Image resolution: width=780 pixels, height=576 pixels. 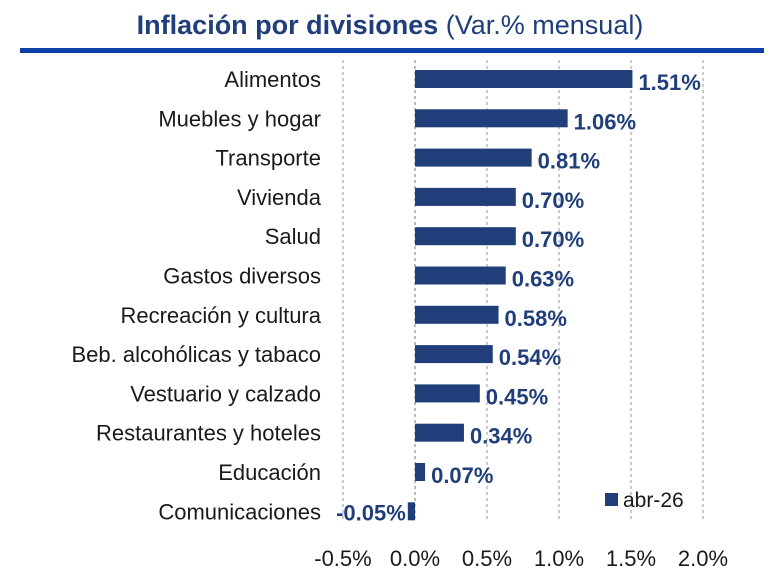 I want to click on value-label-3: 0.70%, so click(x=553, y=200).